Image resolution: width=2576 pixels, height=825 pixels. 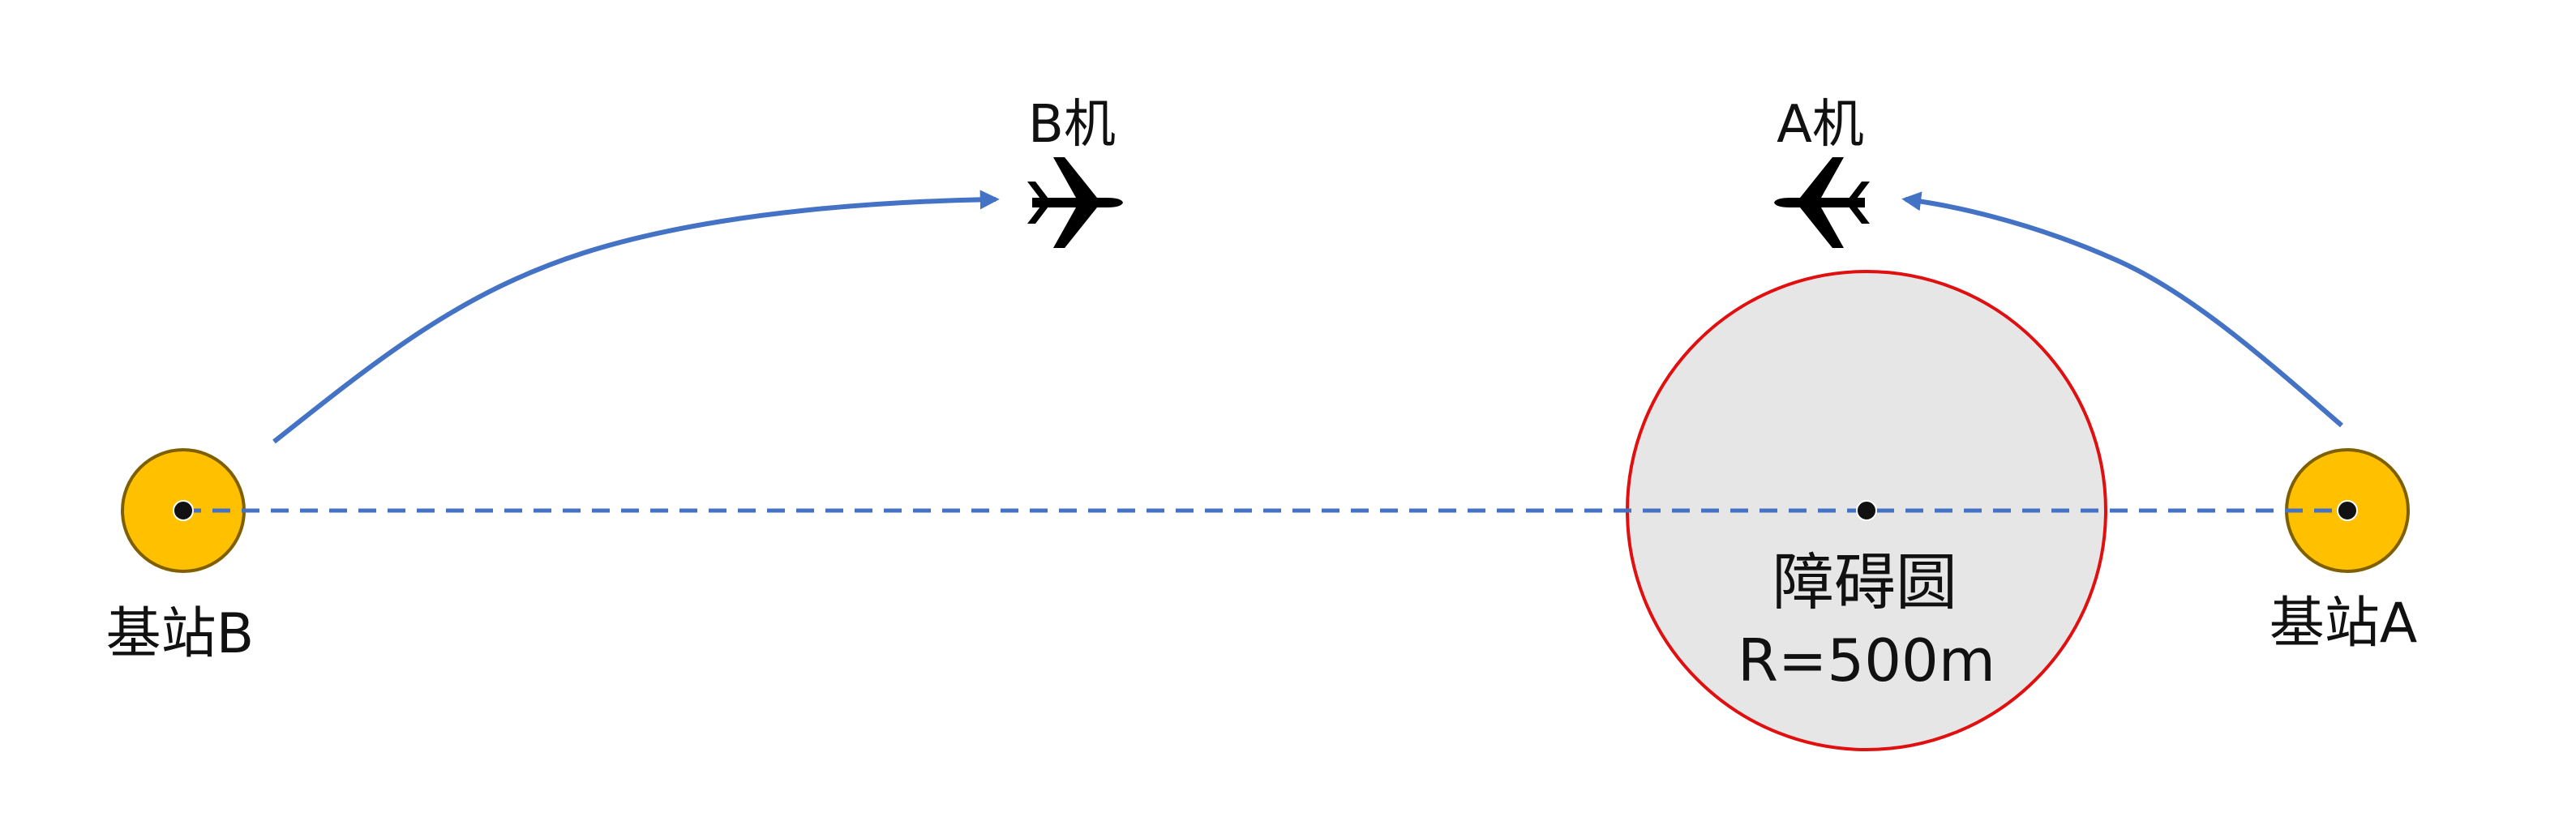 What do you see at coordinates (180, 634) in the screenshot?
I see `base-station-b-label: 基站B` at bounding box center [180, 634].